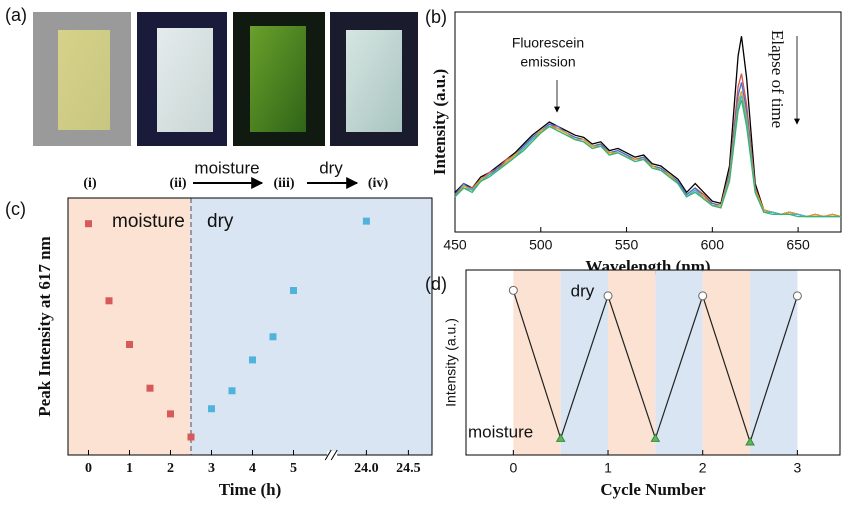  Describe the element at coordinates (627, 245) in the screenshot. I see `x-tick-label: 550` at that location.